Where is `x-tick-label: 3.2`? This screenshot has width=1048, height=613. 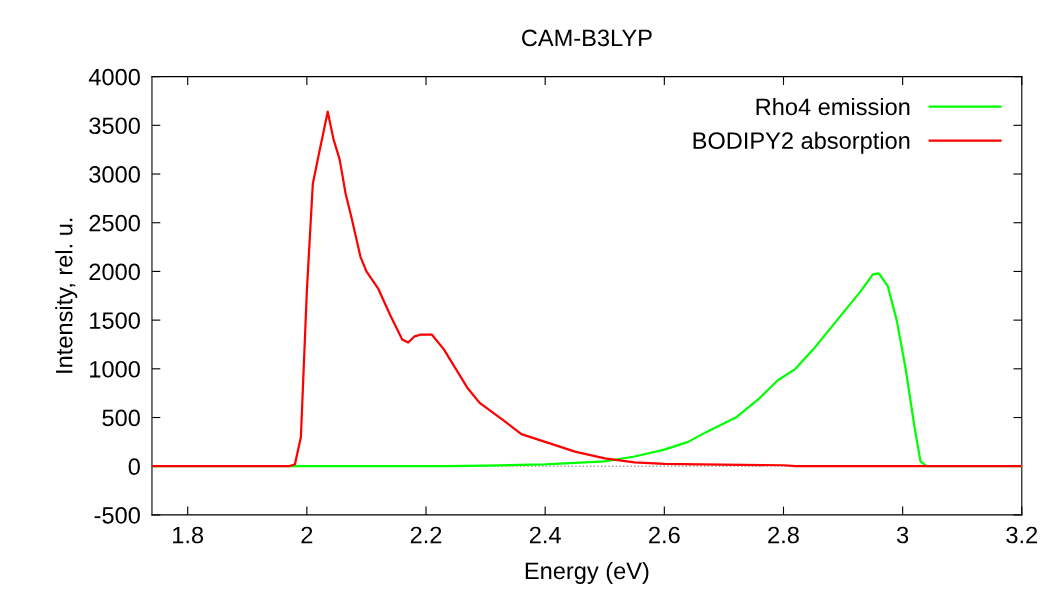 x-tick-label: 3.2 is located at coordinates (1022, 535).